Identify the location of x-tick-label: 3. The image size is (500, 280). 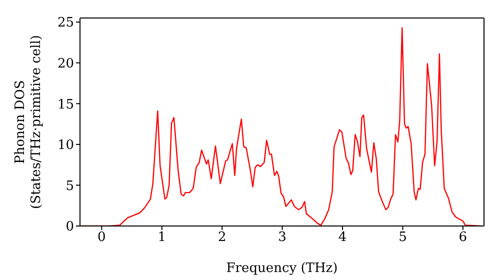
(282, 238).